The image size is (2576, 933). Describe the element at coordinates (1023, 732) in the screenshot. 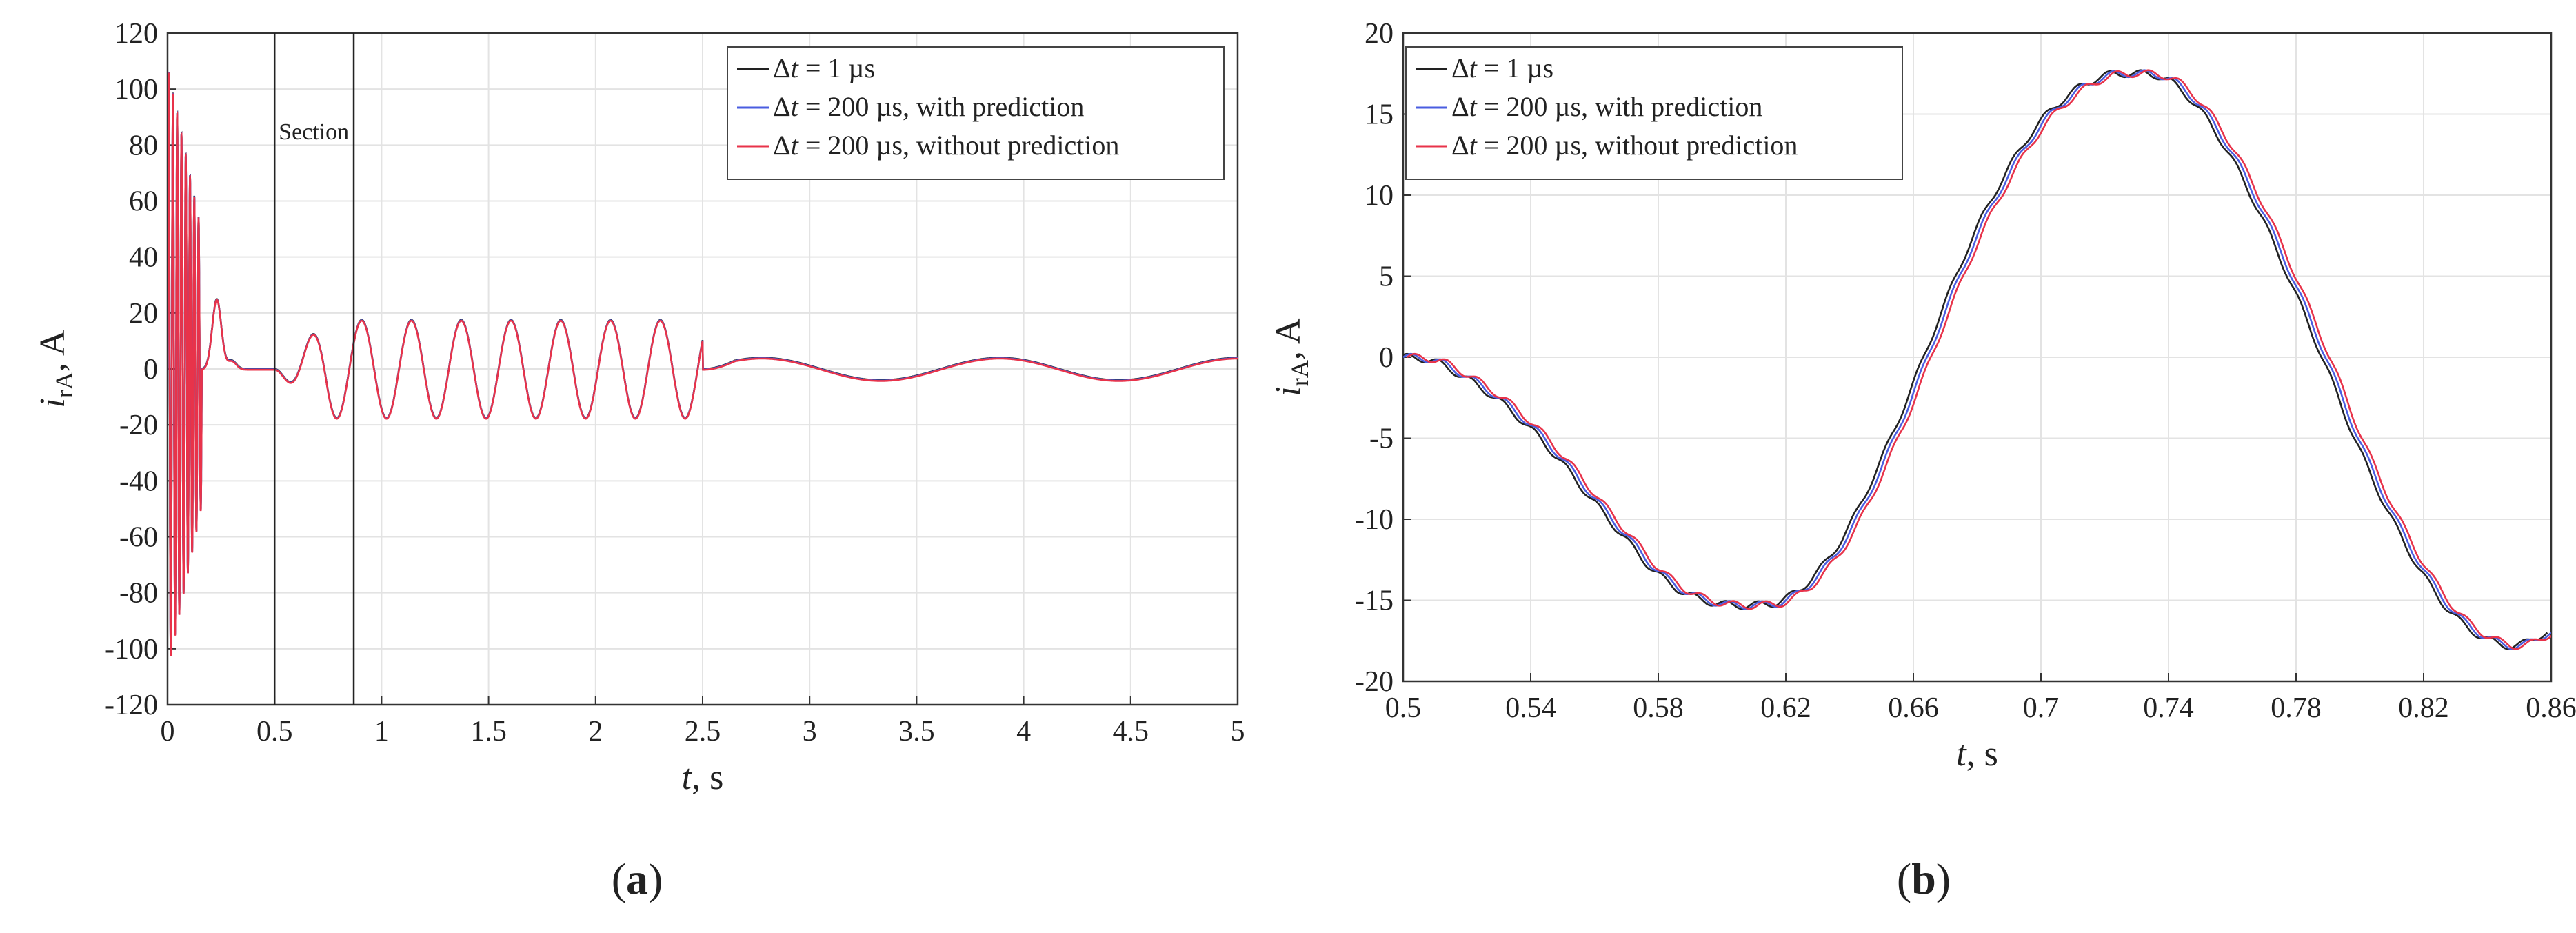

I see `x-tick-label: 4` at that location.